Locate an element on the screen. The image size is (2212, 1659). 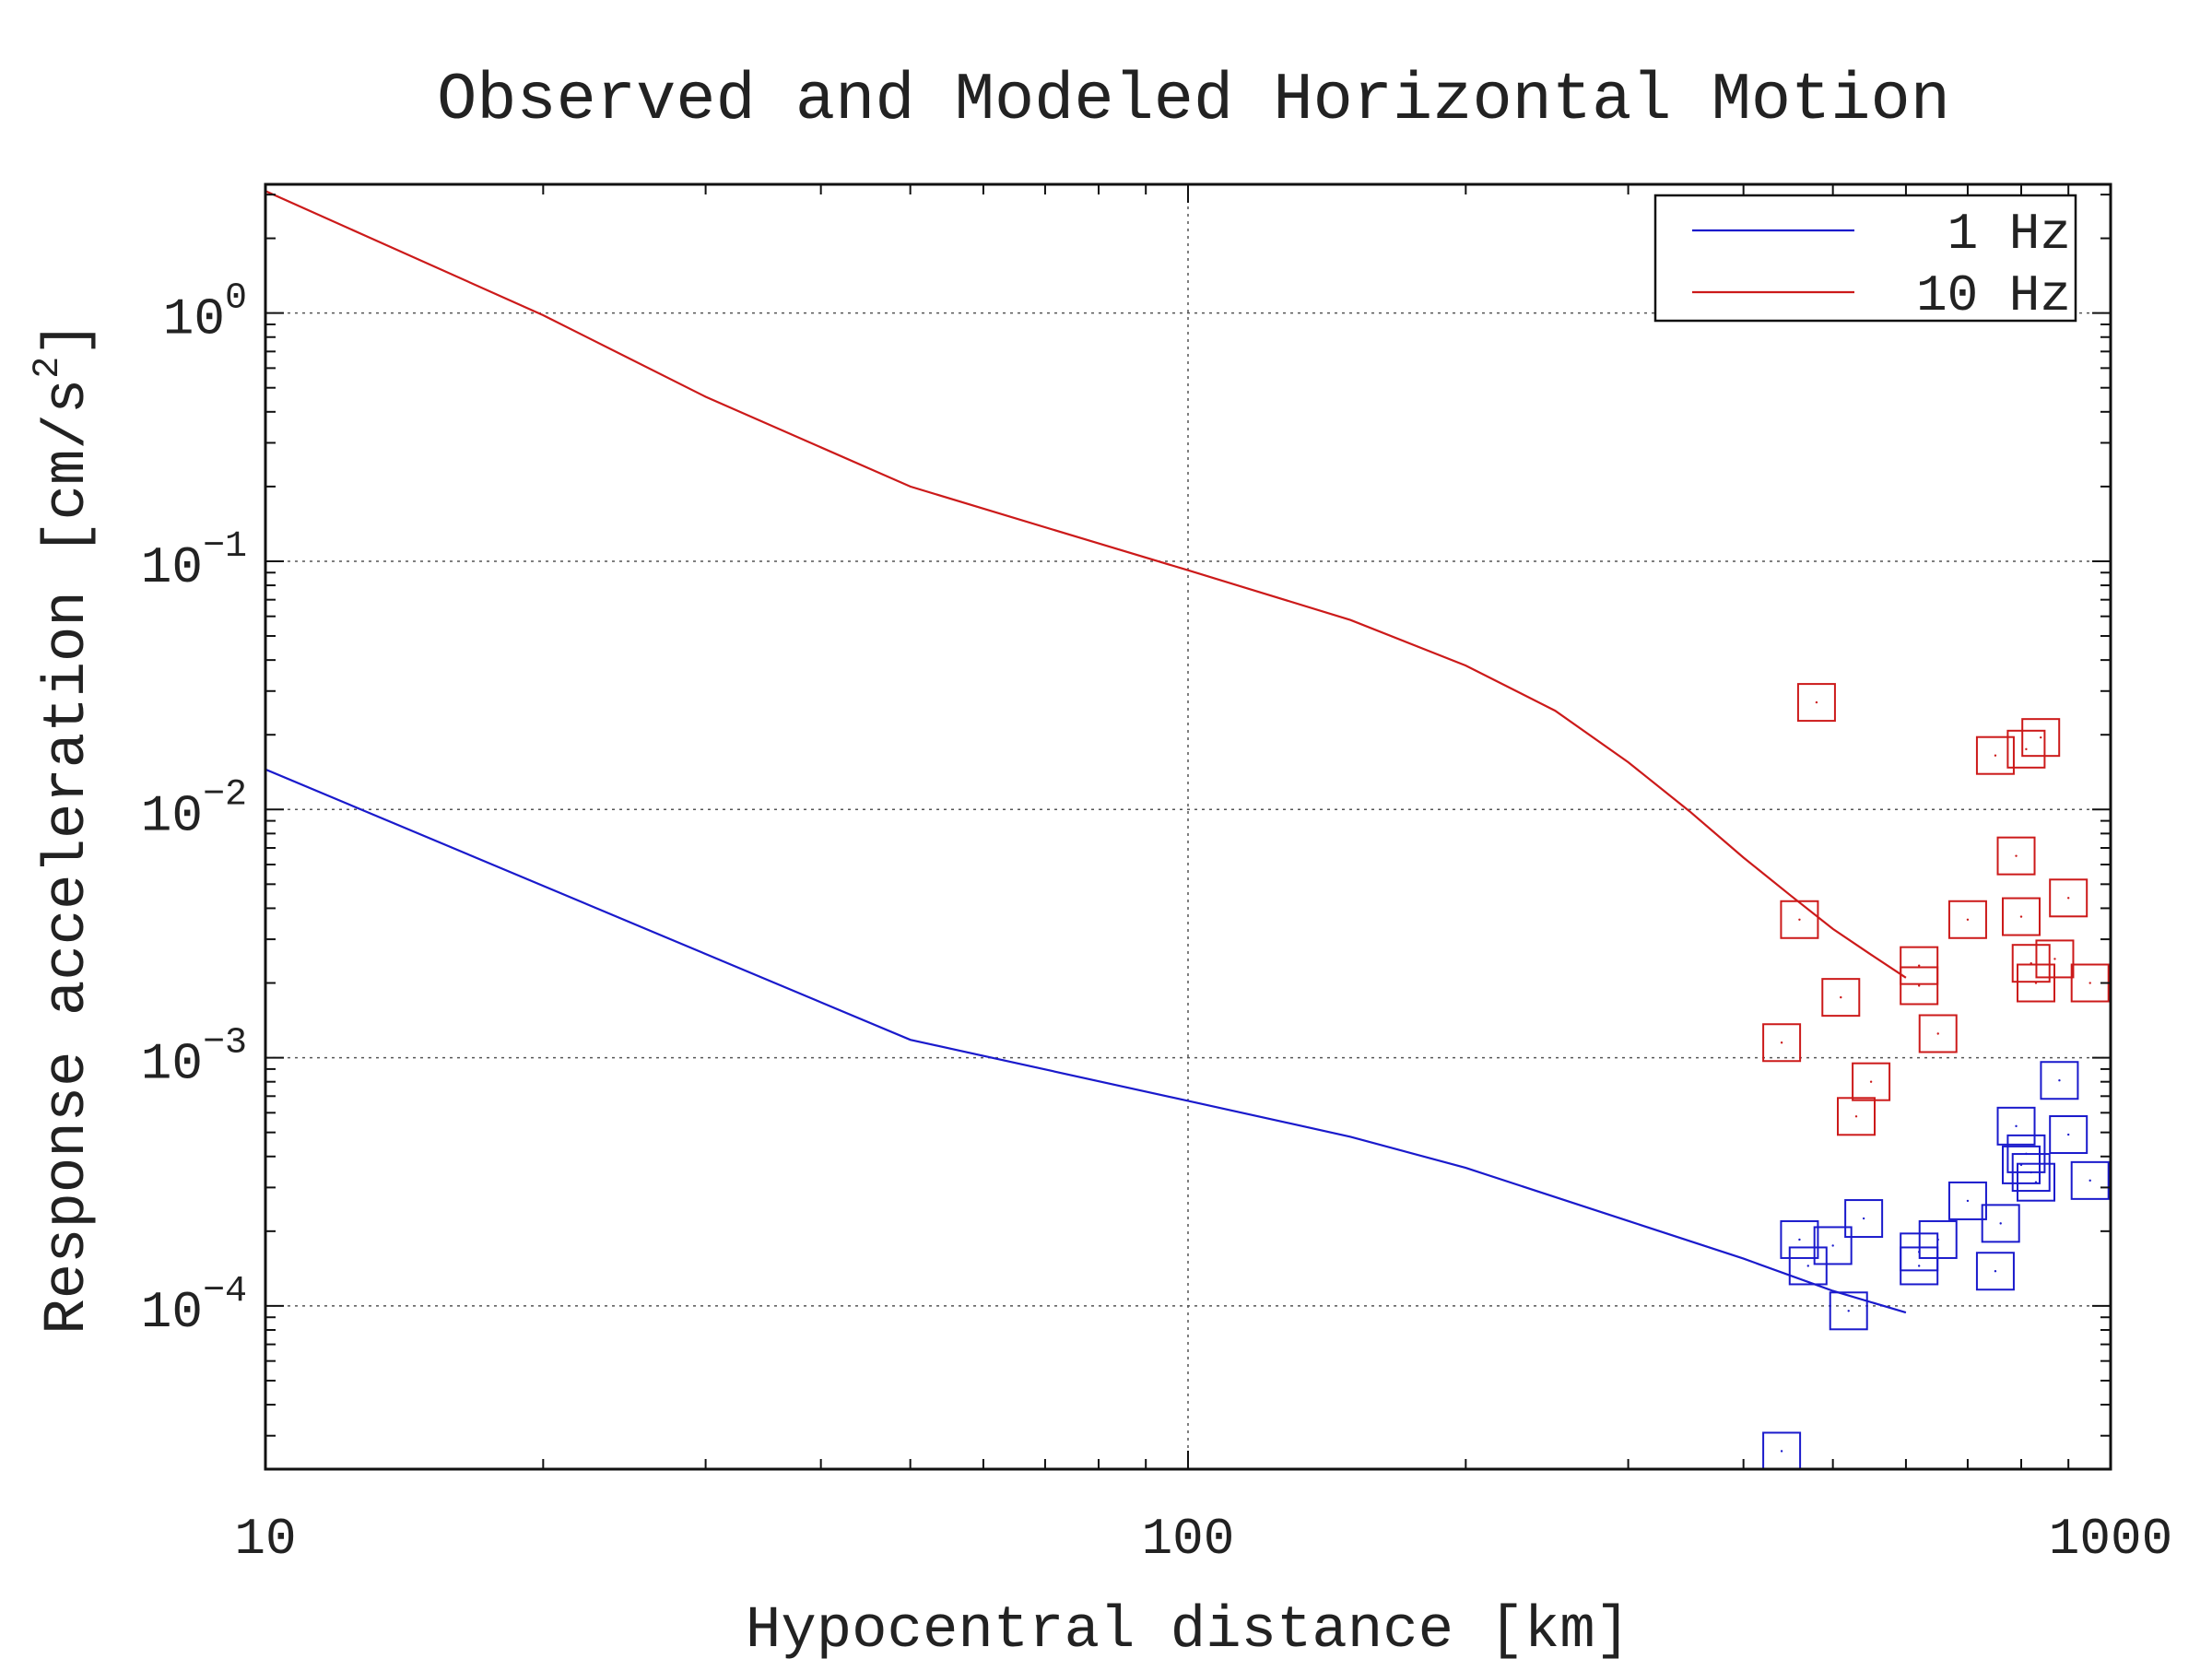
y-tick-label-exponent: −3 is located at coordinates (225, 1044).